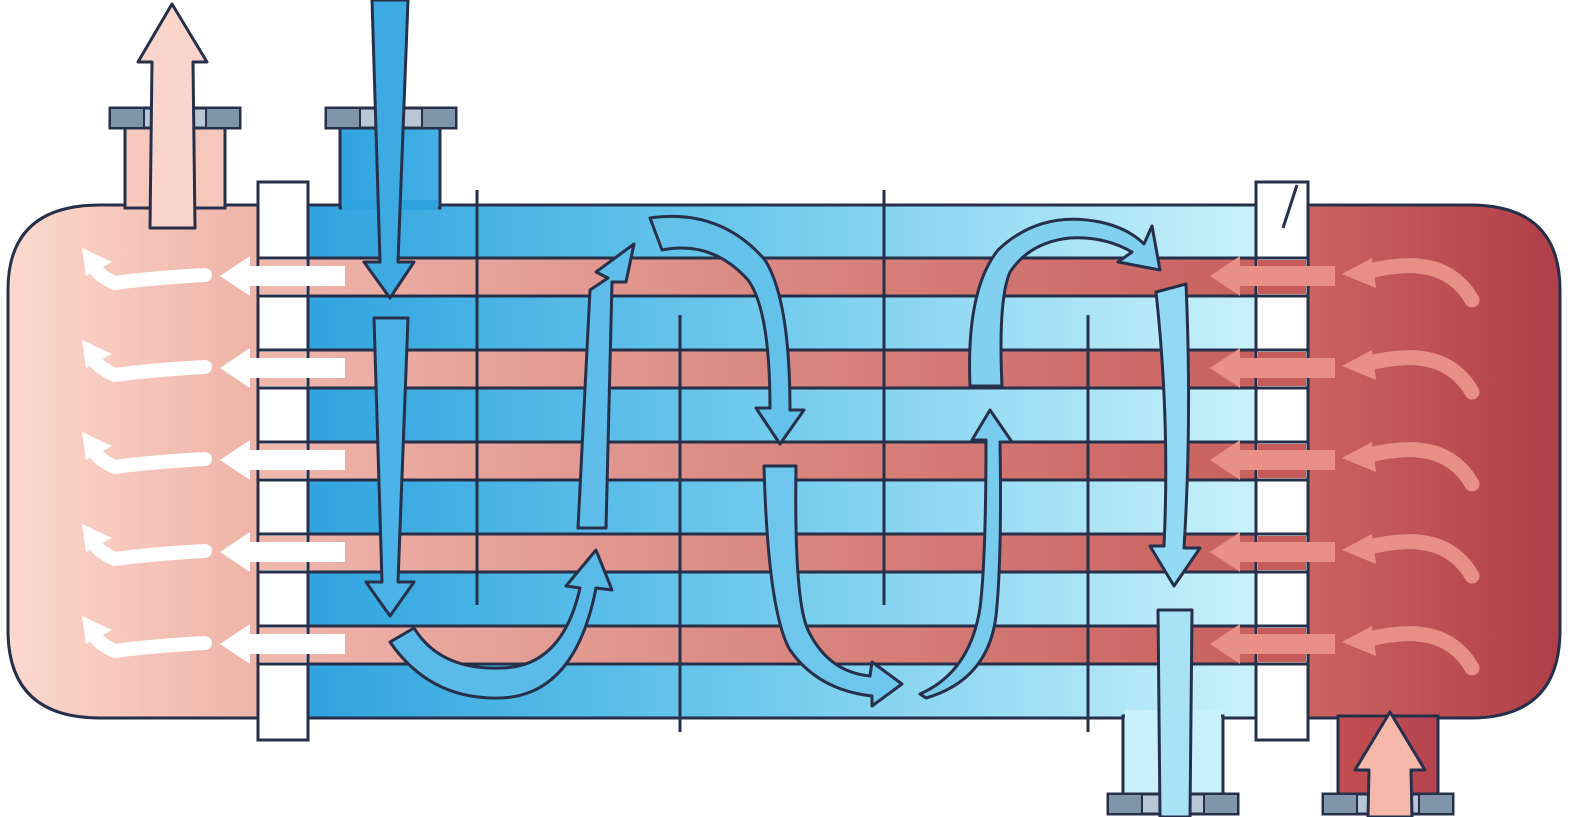 The height and width of the screenshot is (817, 1571). I want to click on right-head, so click(1432, 461).